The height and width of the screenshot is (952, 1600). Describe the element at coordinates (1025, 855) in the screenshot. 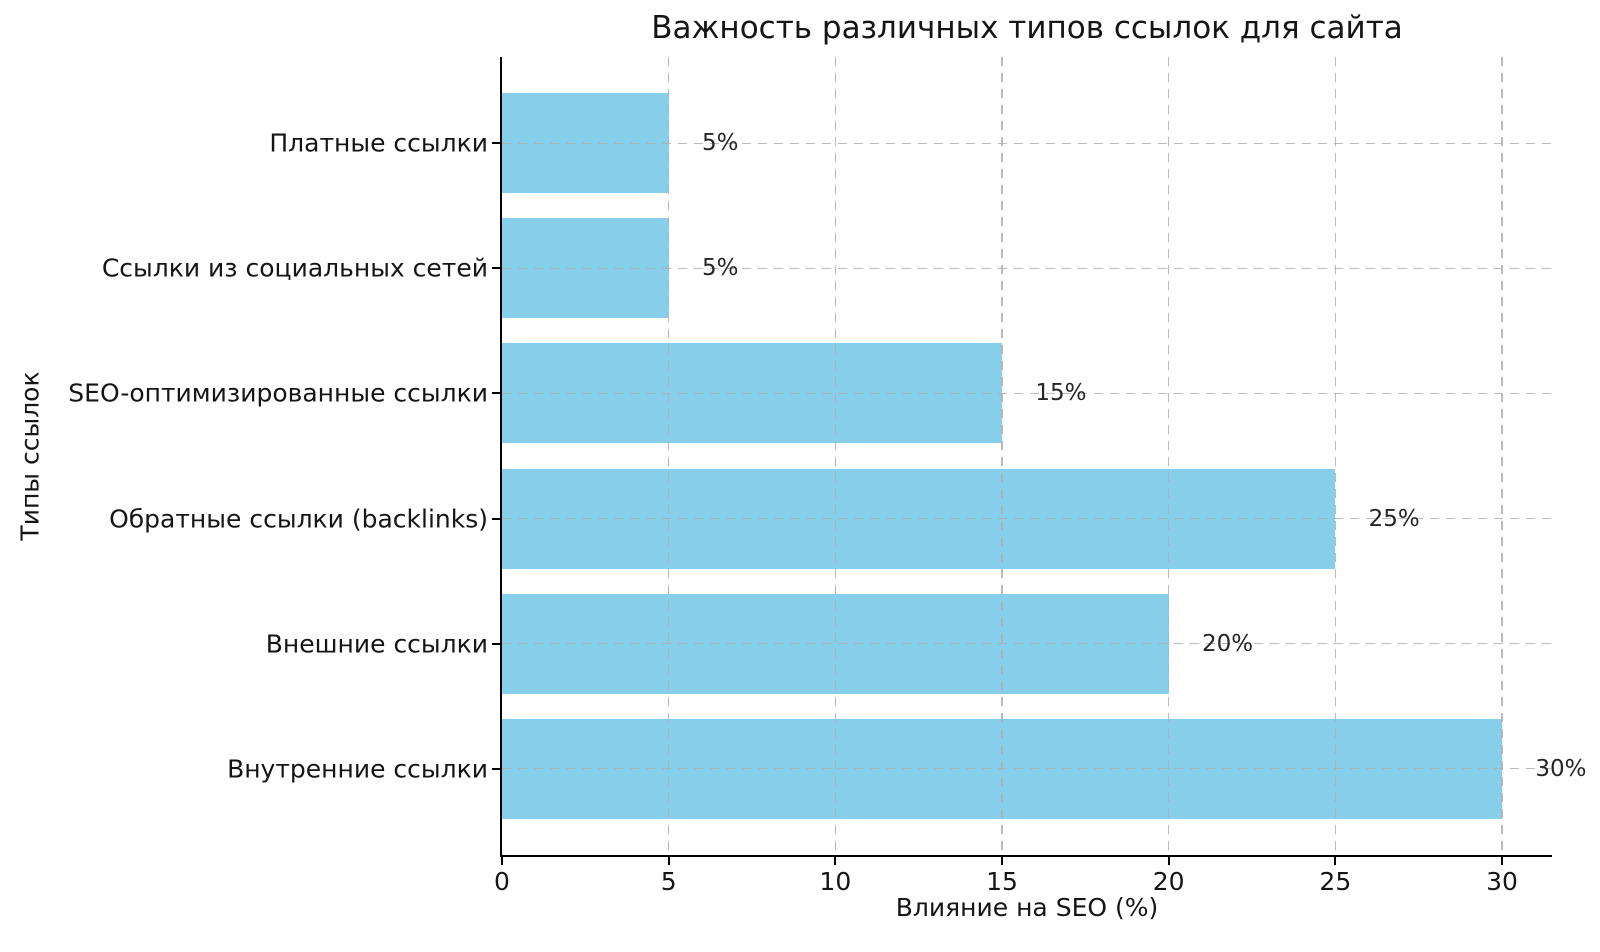

I see `x-axis-spine` at that location.